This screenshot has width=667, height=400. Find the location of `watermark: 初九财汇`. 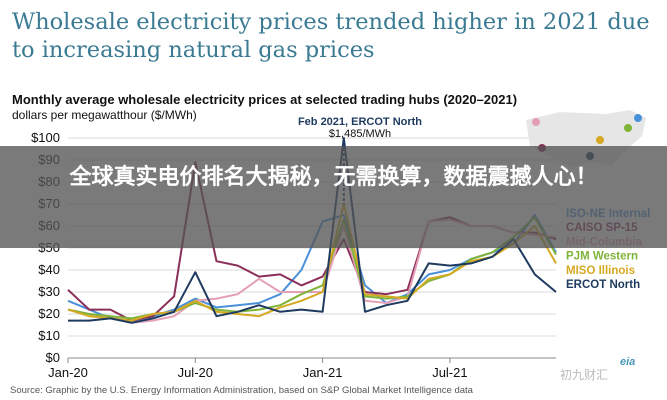

watermark: 初九财汇 is located at coordinates (584, 375).